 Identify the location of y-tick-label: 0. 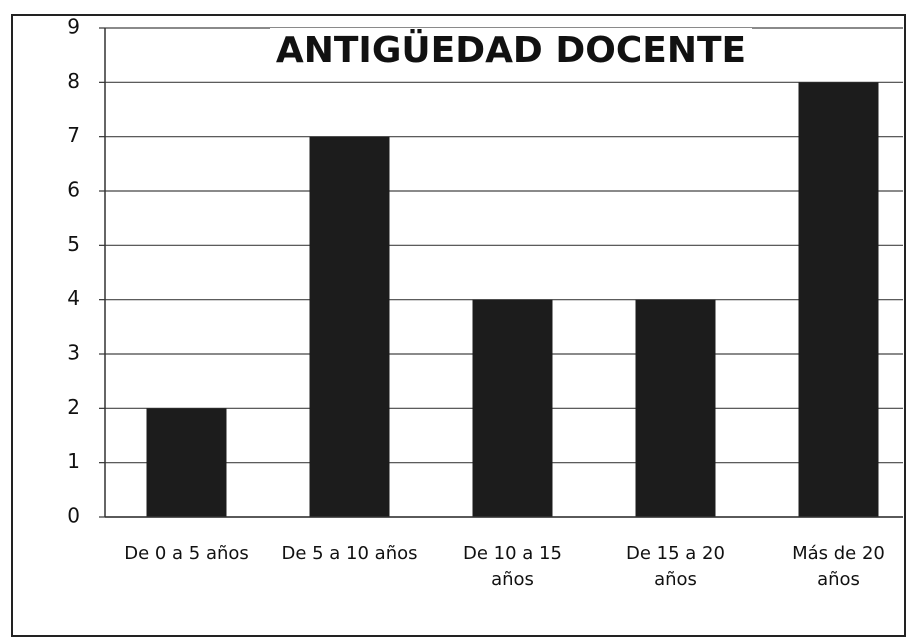
(73, 516).